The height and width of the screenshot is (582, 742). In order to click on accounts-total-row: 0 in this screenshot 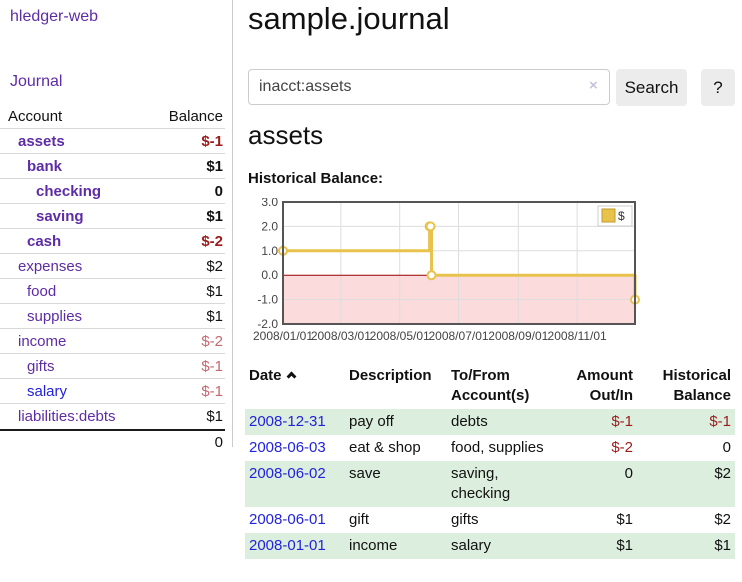, I will do `click(112, 441)`.